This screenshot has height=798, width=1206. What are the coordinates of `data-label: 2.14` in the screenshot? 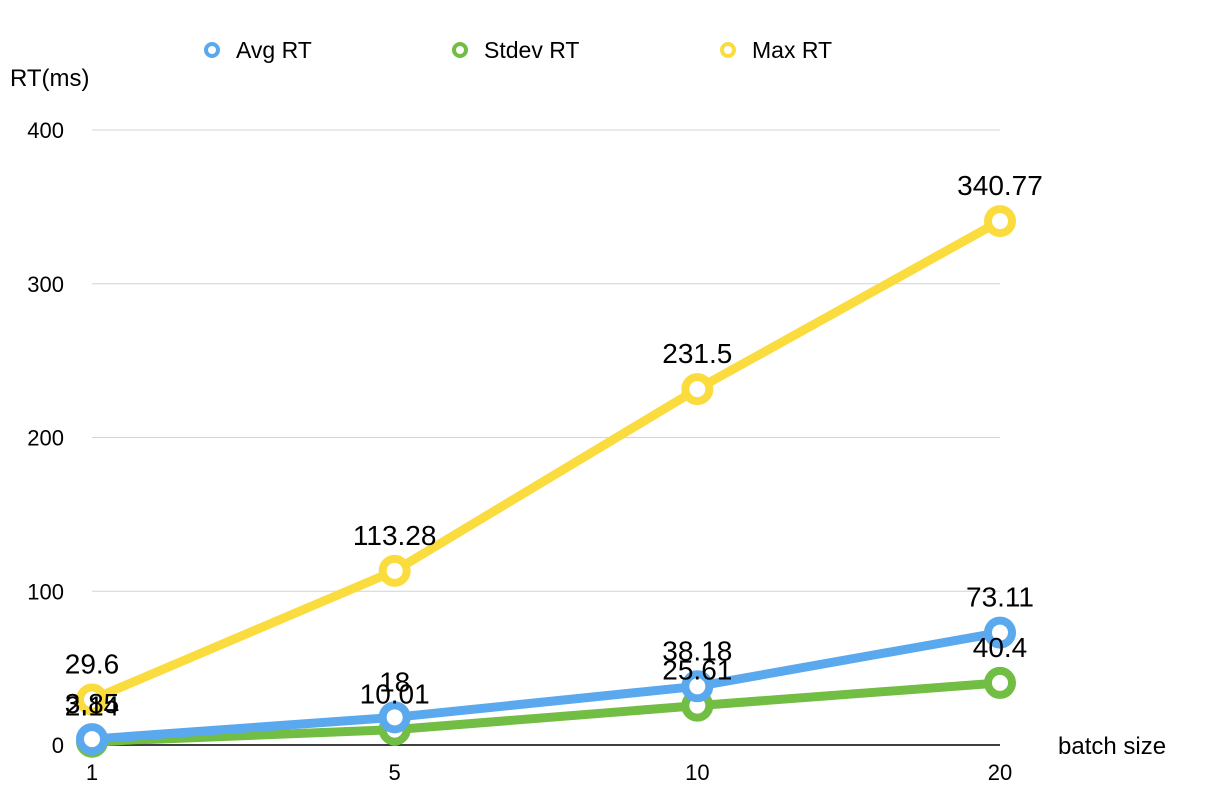 It's located at (92, 706).